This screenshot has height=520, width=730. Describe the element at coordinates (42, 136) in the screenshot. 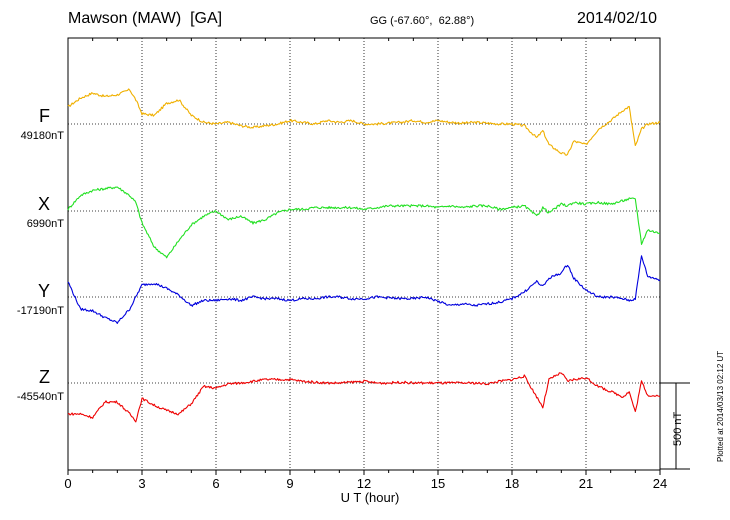

I see `baseline-label-f: 49180nT` at that location.